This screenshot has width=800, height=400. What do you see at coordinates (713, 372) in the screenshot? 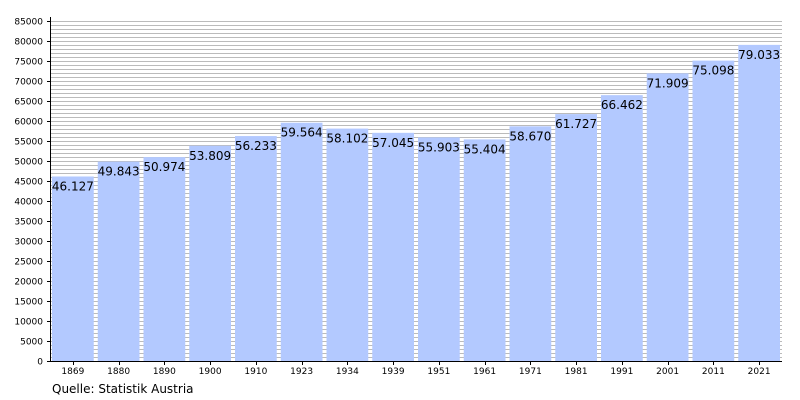
I see `x-tick-label: 2011` at bounding box center [713, 372].